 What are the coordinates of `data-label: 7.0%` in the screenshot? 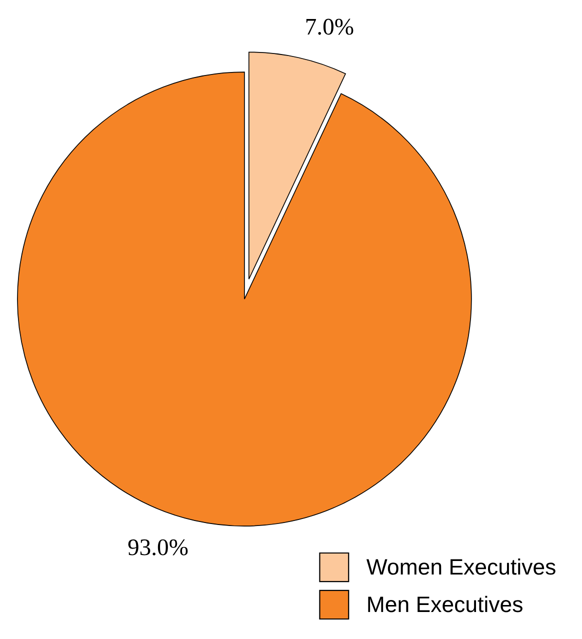 It's located at (330, 26).